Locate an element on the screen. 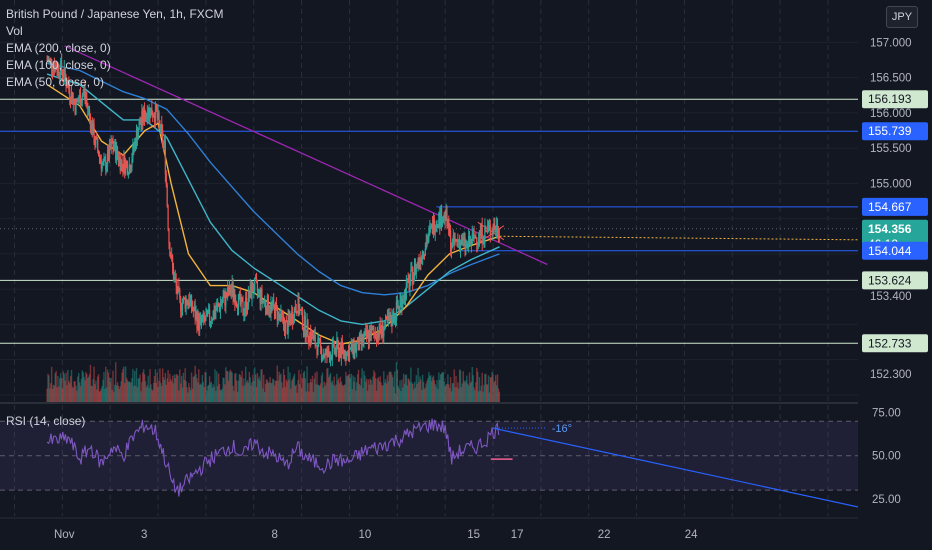  price-tick-label: 156.500 is located at coordinates (891, 79).